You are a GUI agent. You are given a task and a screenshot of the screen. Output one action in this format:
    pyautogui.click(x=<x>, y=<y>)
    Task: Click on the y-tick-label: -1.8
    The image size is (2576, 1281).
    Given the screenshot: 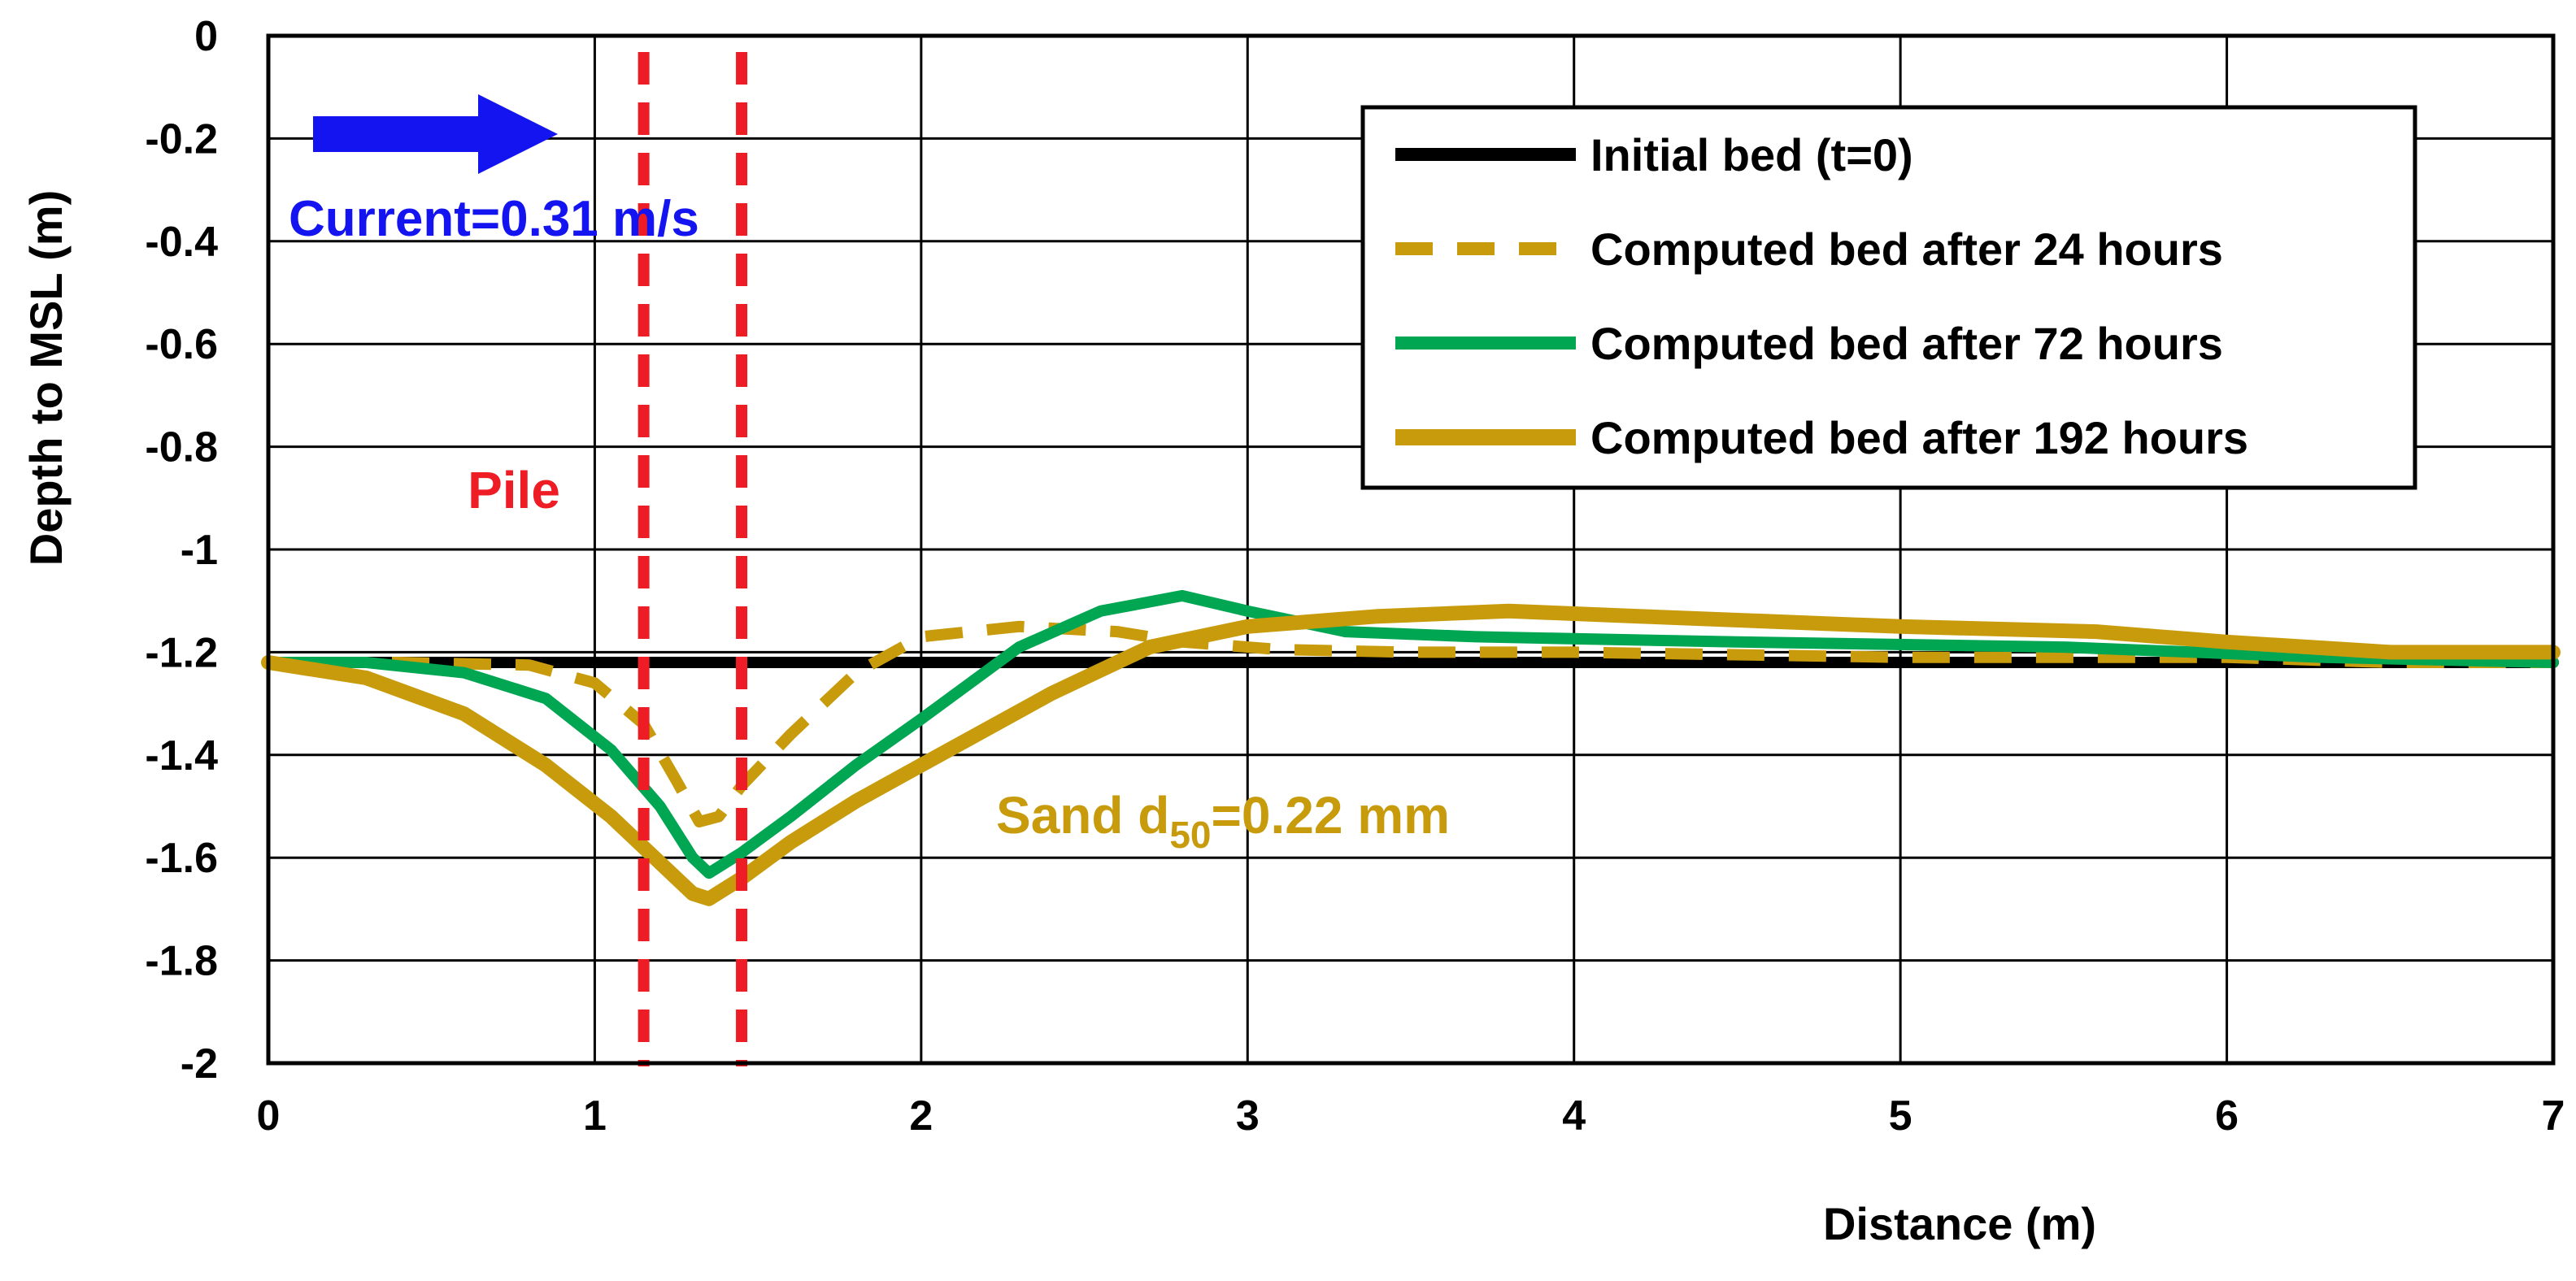 What is the action you would take?
    pyautogui.click(x=182, y=961)
    